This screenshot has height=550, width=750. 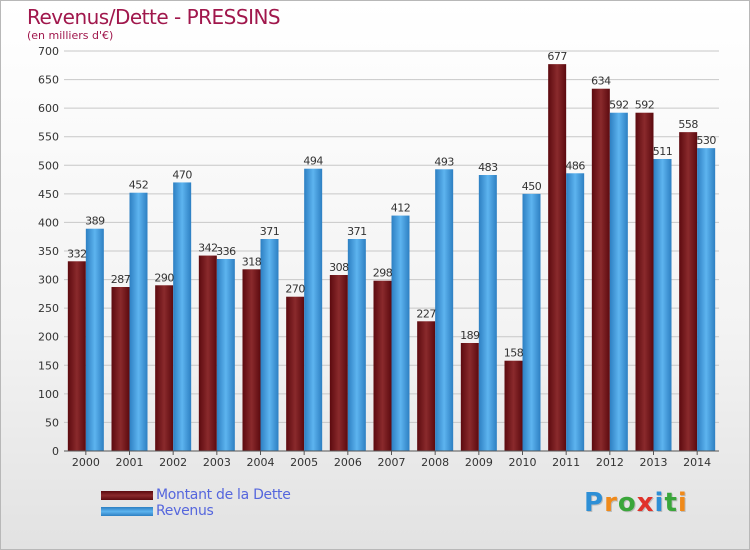 What do you see at coordinates (610, 462) in the screenshot?
I see `x-tick-label: 2012` at bounding box center [610, 462].